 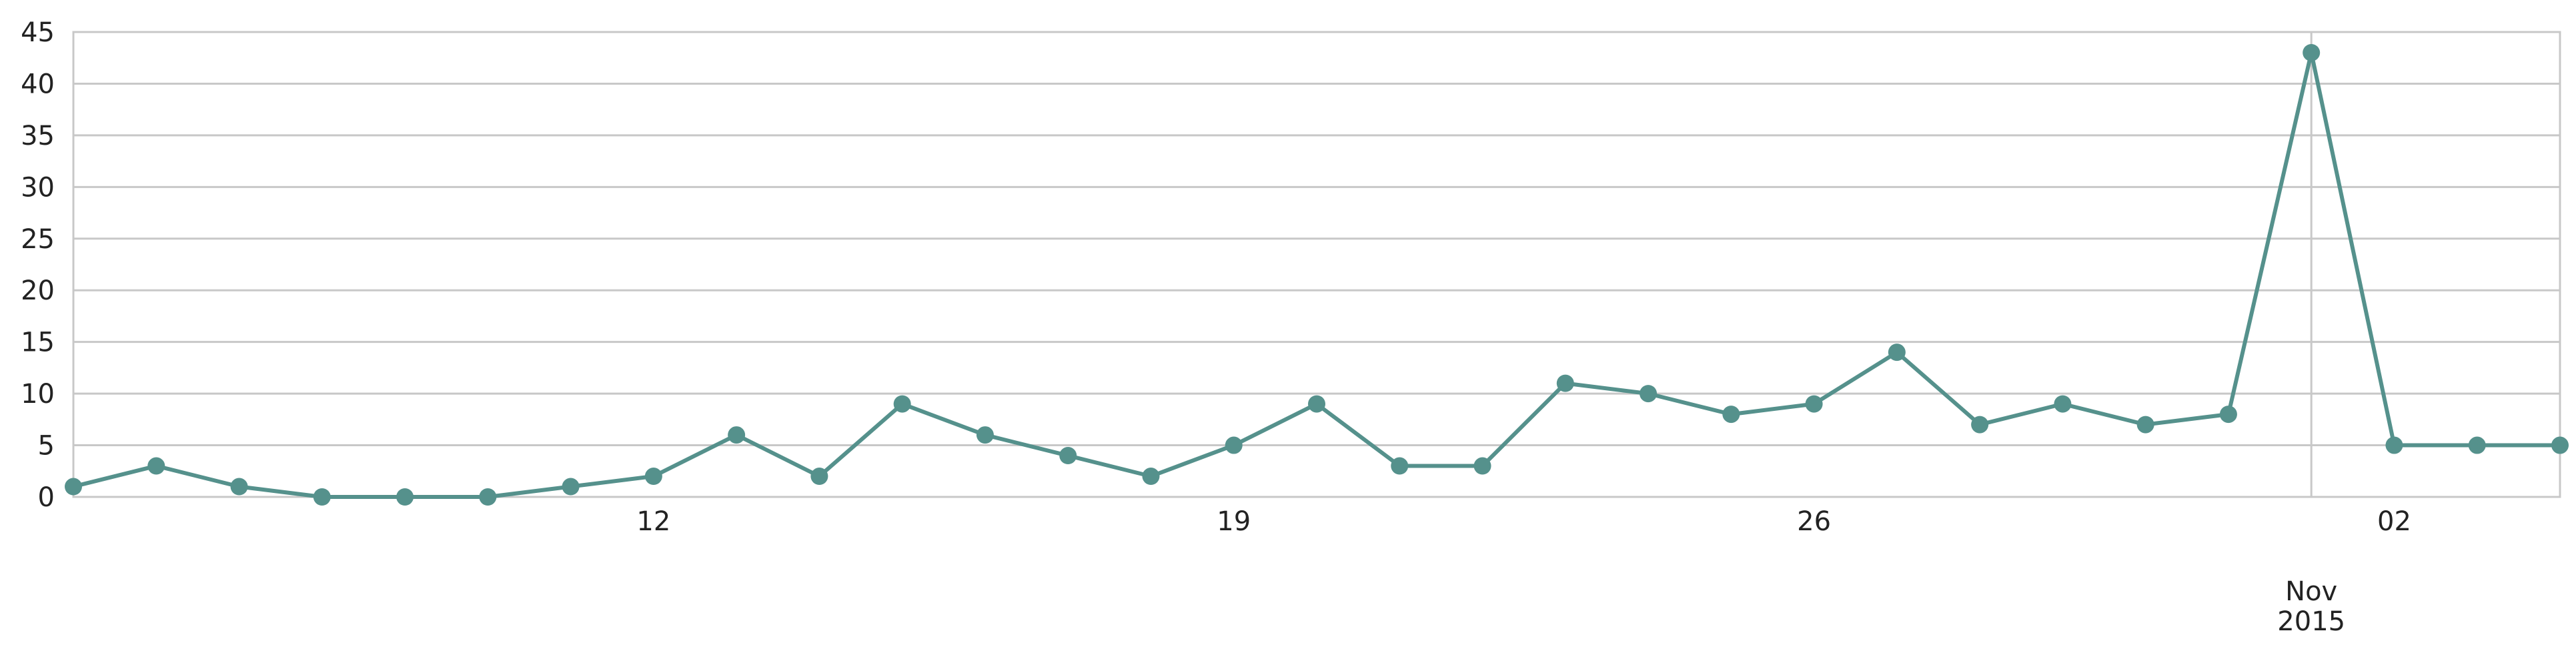 I want to click on y-tick-label: 45, so click(x=38, y=32).